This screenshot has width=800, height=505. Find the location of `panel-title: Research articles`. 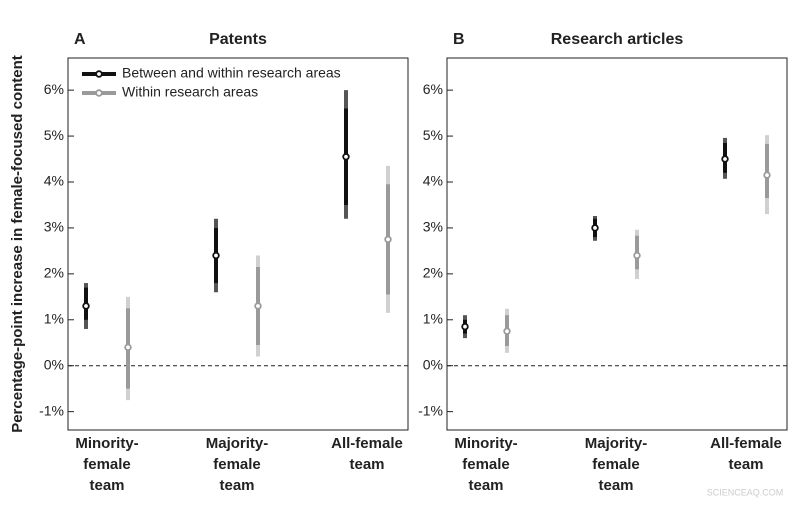

panel-title: Research articles is located at coordinates (617, 39).